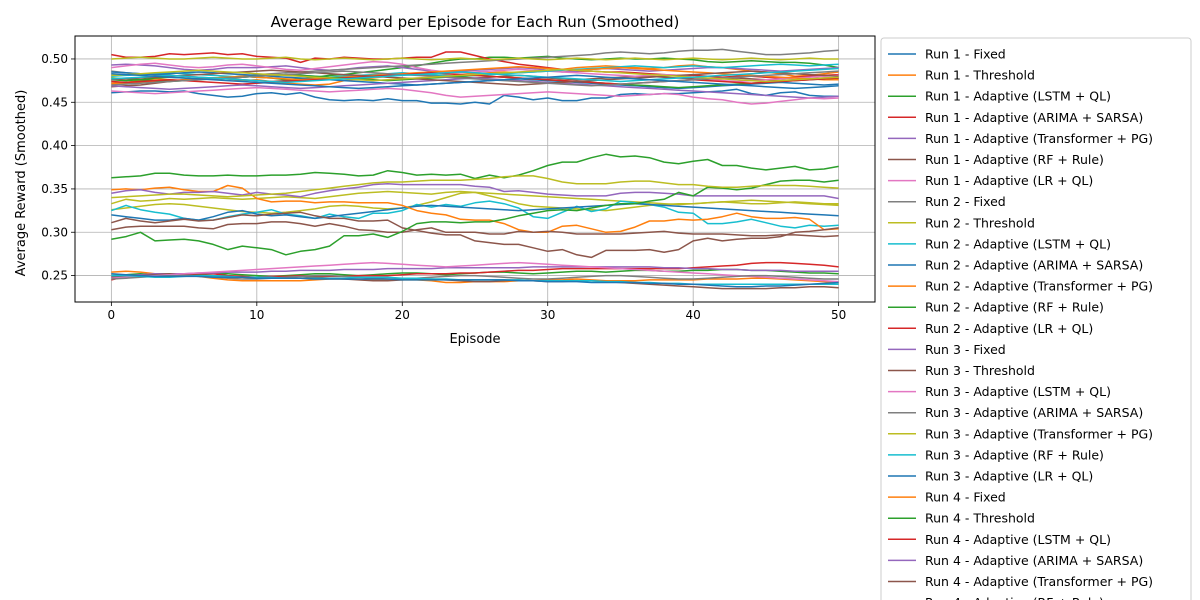  Describe the element at coordinates (1034, 560) in the screenshot. I see `legend-label: Run 4 - Adaptive (ARIMA + SARSA)` at that location.